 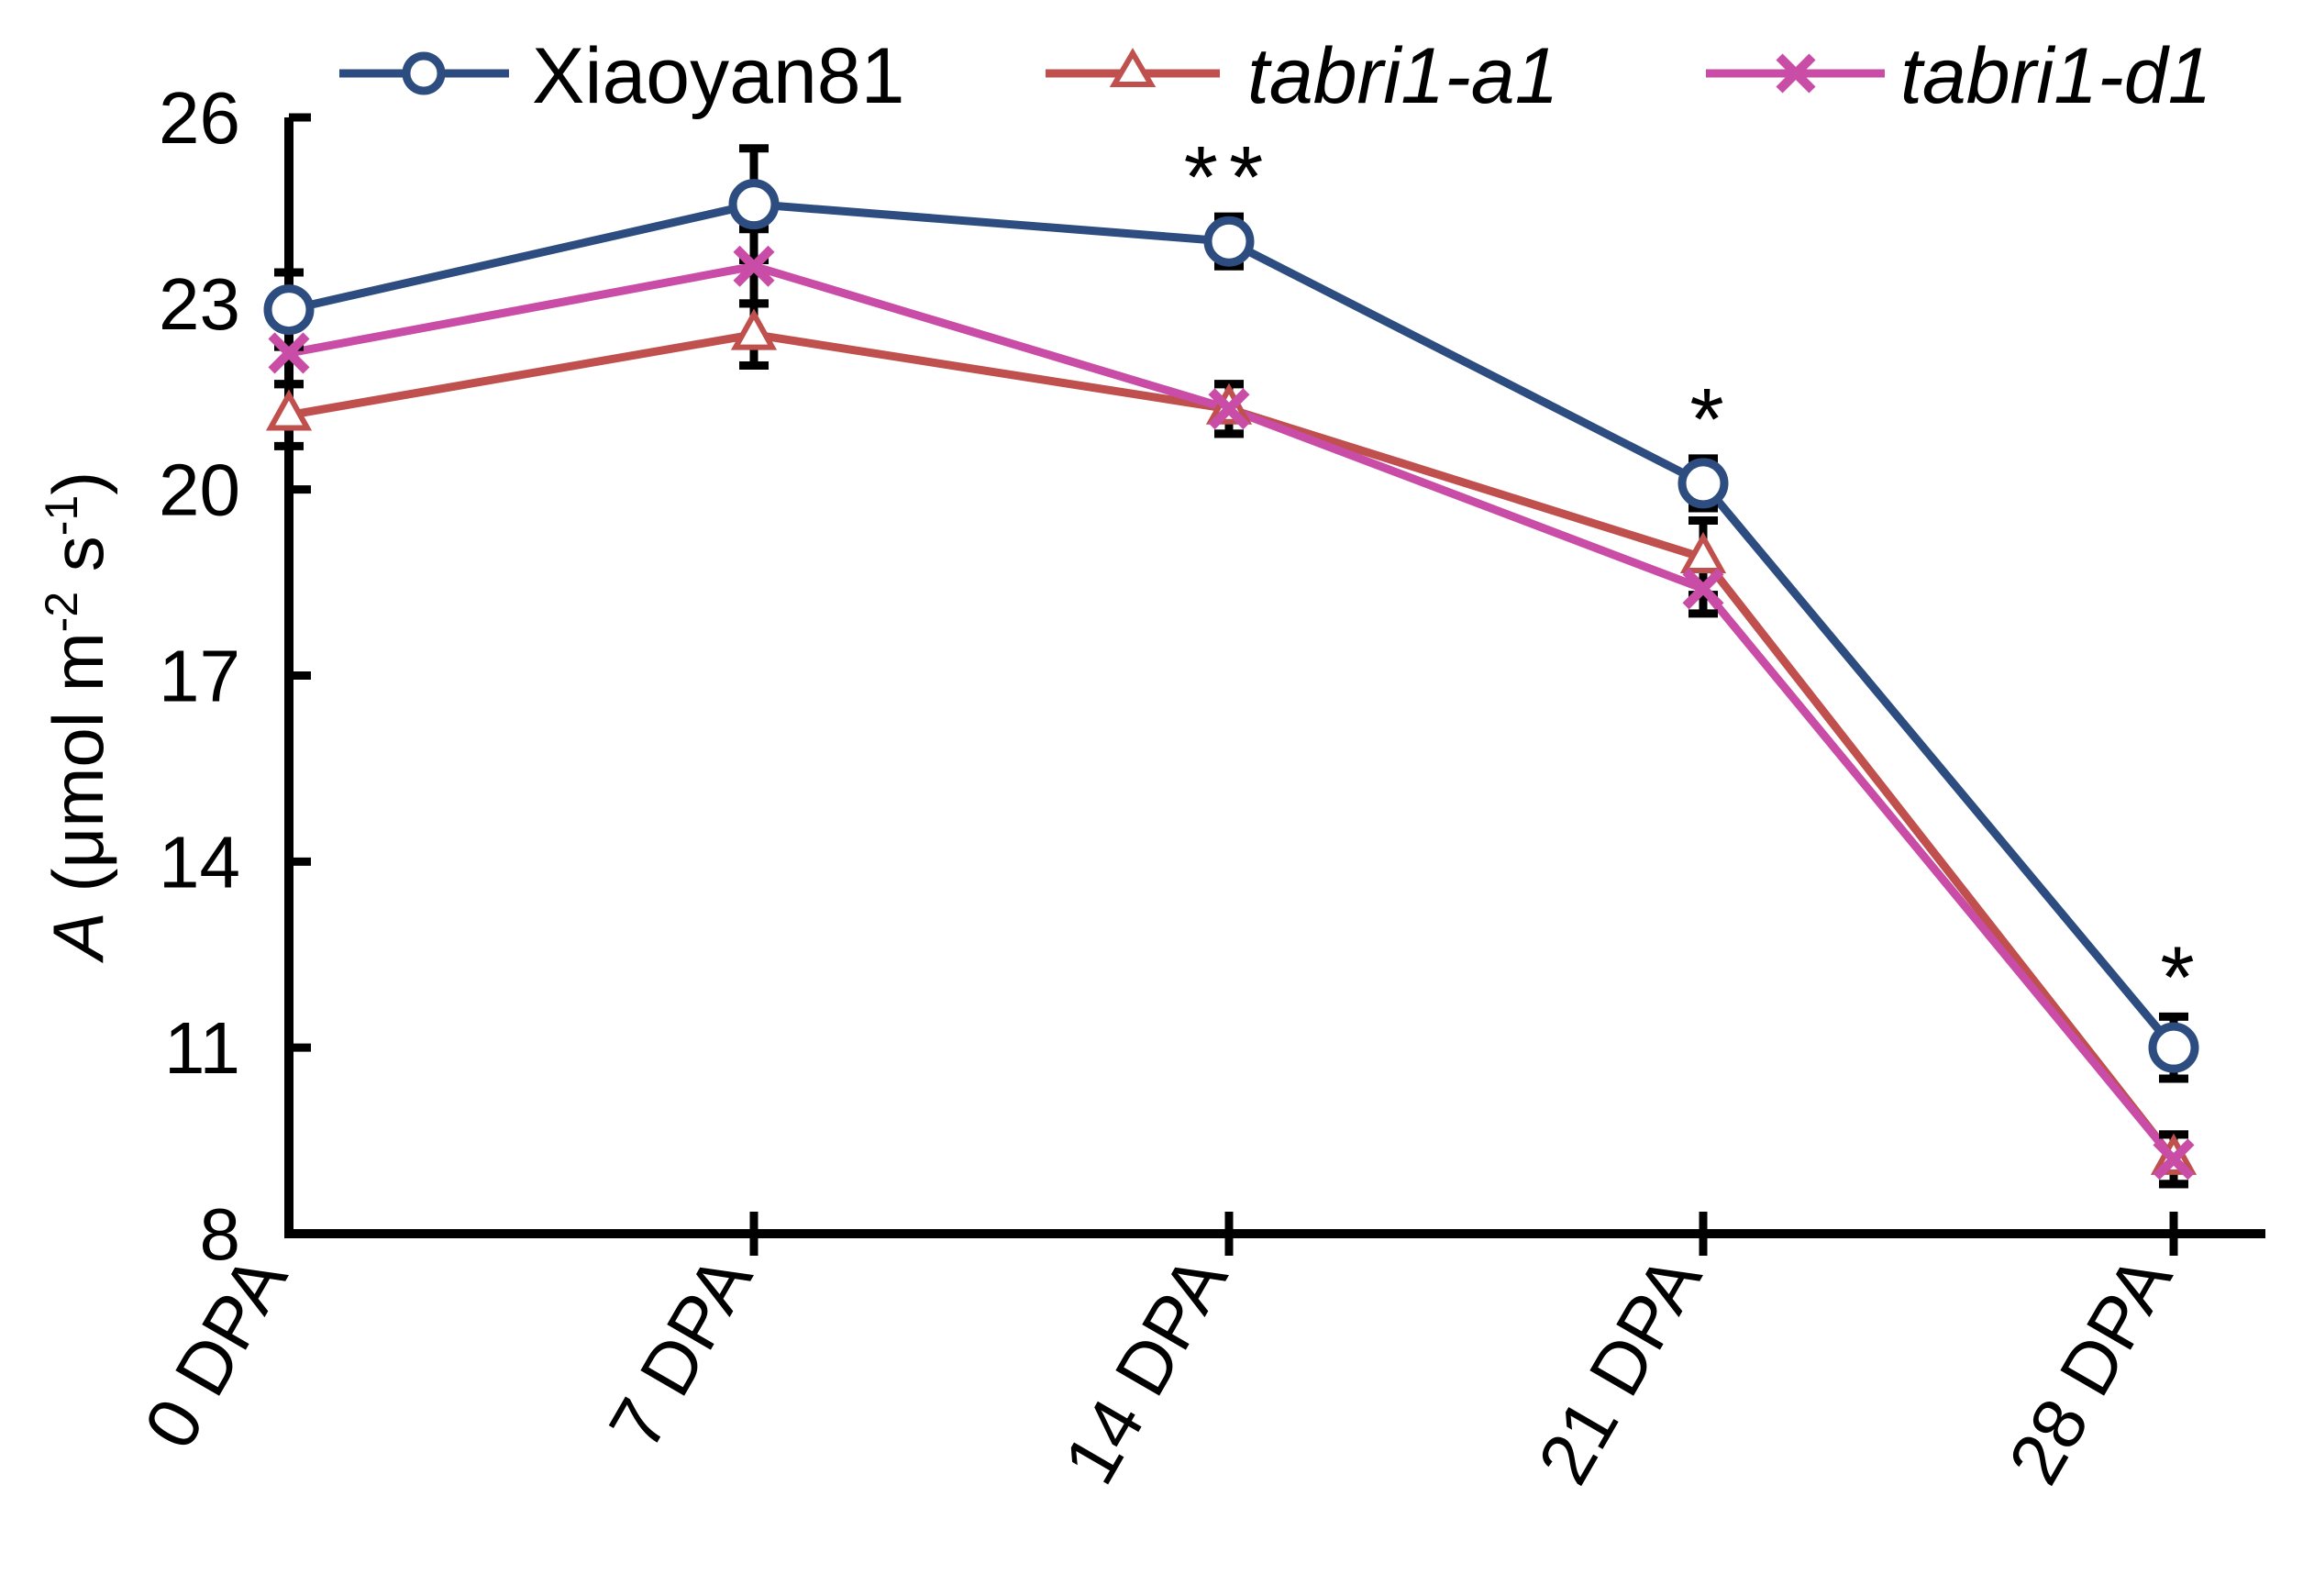 I want to click on legend-label-tabri1-d1: tabri1-d1, so click(x=2055, y=76).